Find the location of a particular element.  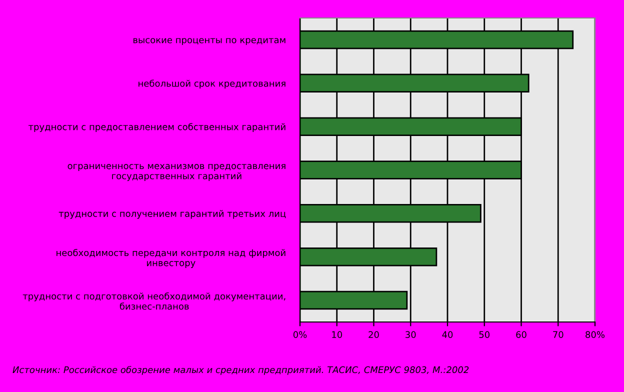

x-tick-label: 70 is located at coordinates (558, 334).